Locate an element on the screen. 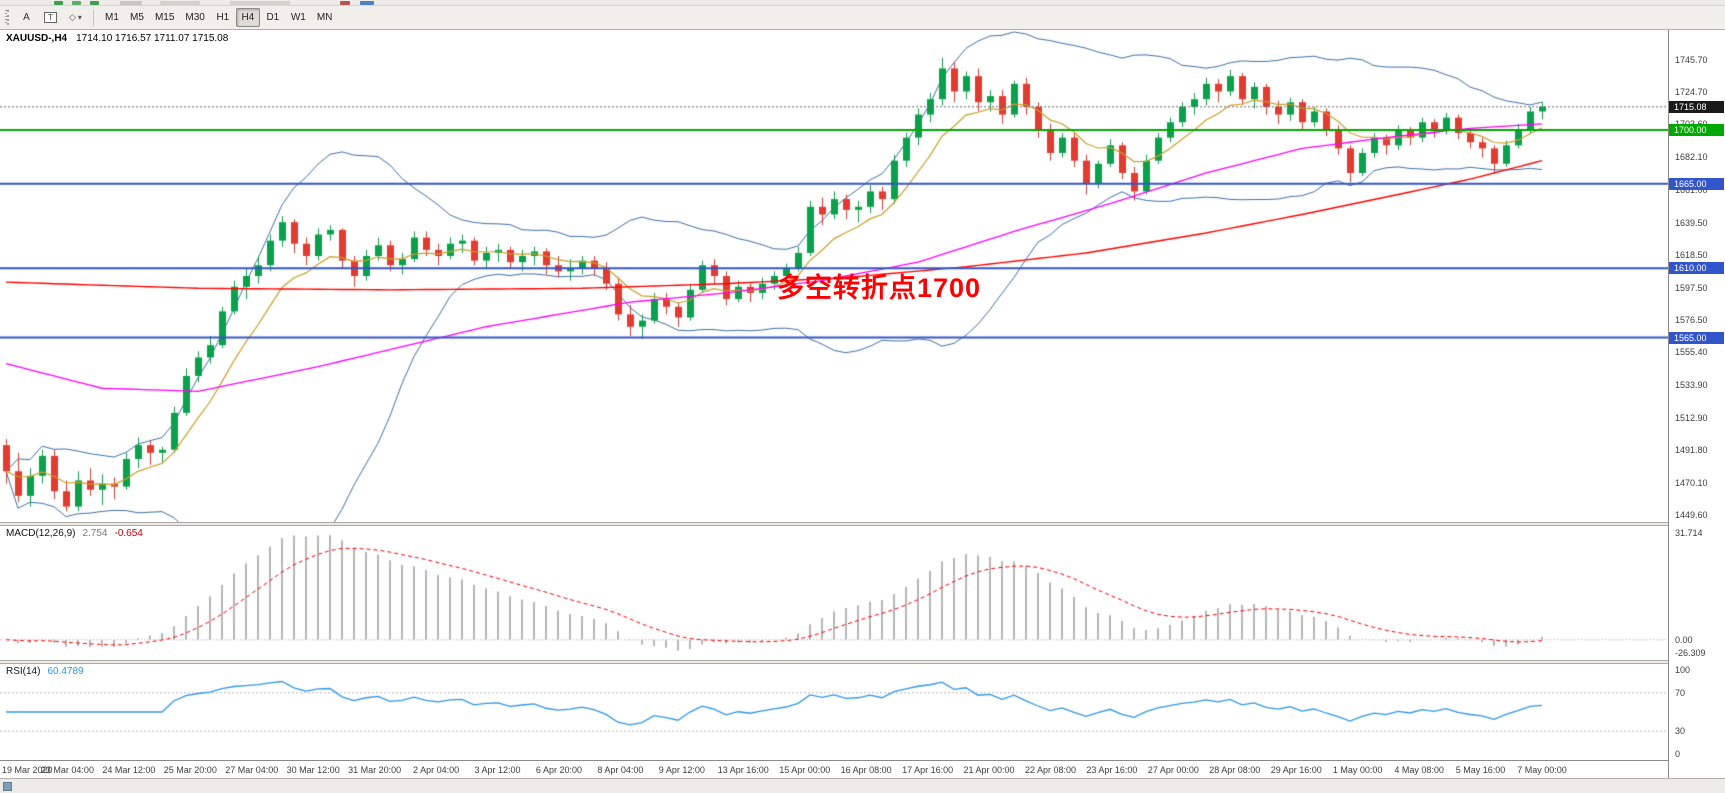 The height and width of the screenshot is (793, 1725). timeframe-button-D1: D1 is located at coordinates (273, 17).